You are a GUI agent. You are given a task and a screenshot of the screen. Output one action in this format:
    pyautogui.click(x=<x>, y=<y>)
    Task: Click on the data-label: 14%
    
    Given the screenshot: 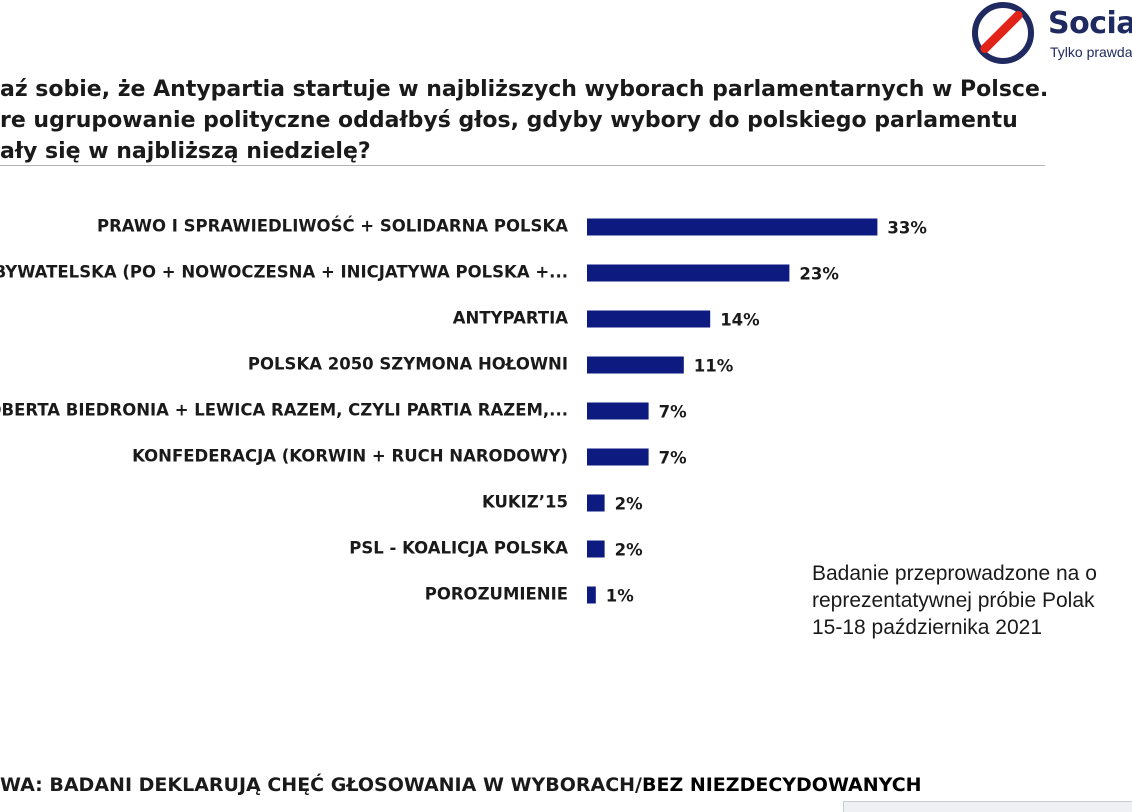 What is the action you would take?
    pyautogui.click(x=740, y=320)
    